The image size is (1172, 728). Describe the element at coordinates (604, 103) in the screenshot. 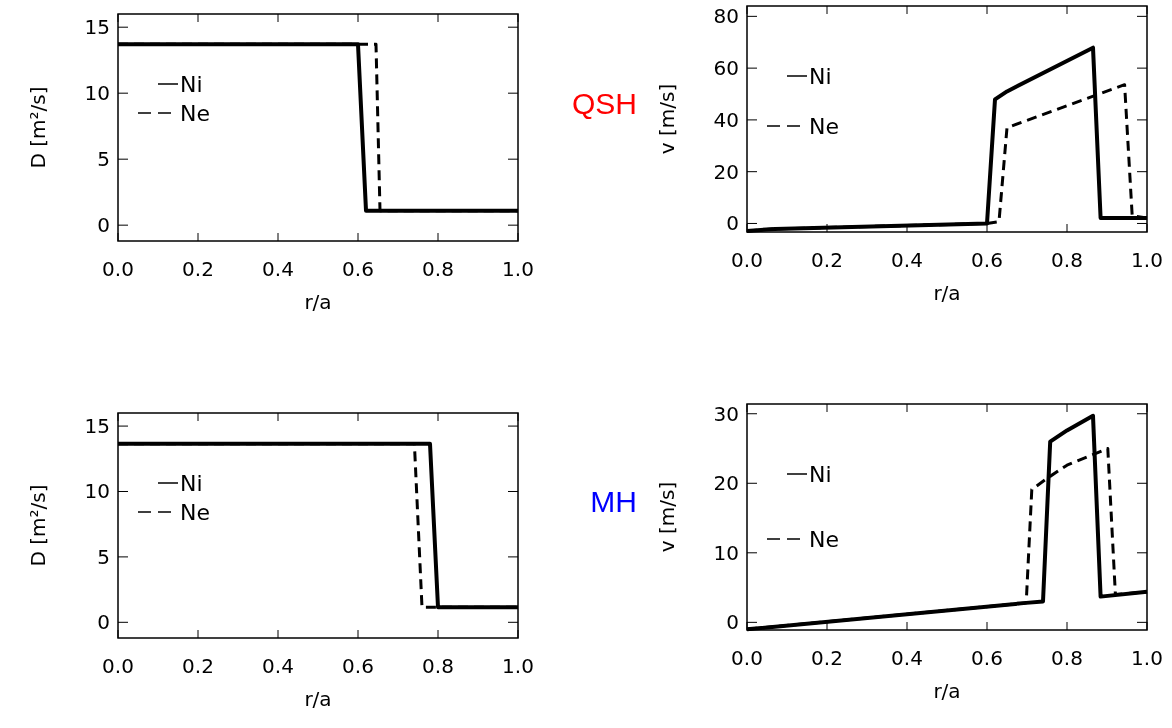

I see `text: QSH` at that location.